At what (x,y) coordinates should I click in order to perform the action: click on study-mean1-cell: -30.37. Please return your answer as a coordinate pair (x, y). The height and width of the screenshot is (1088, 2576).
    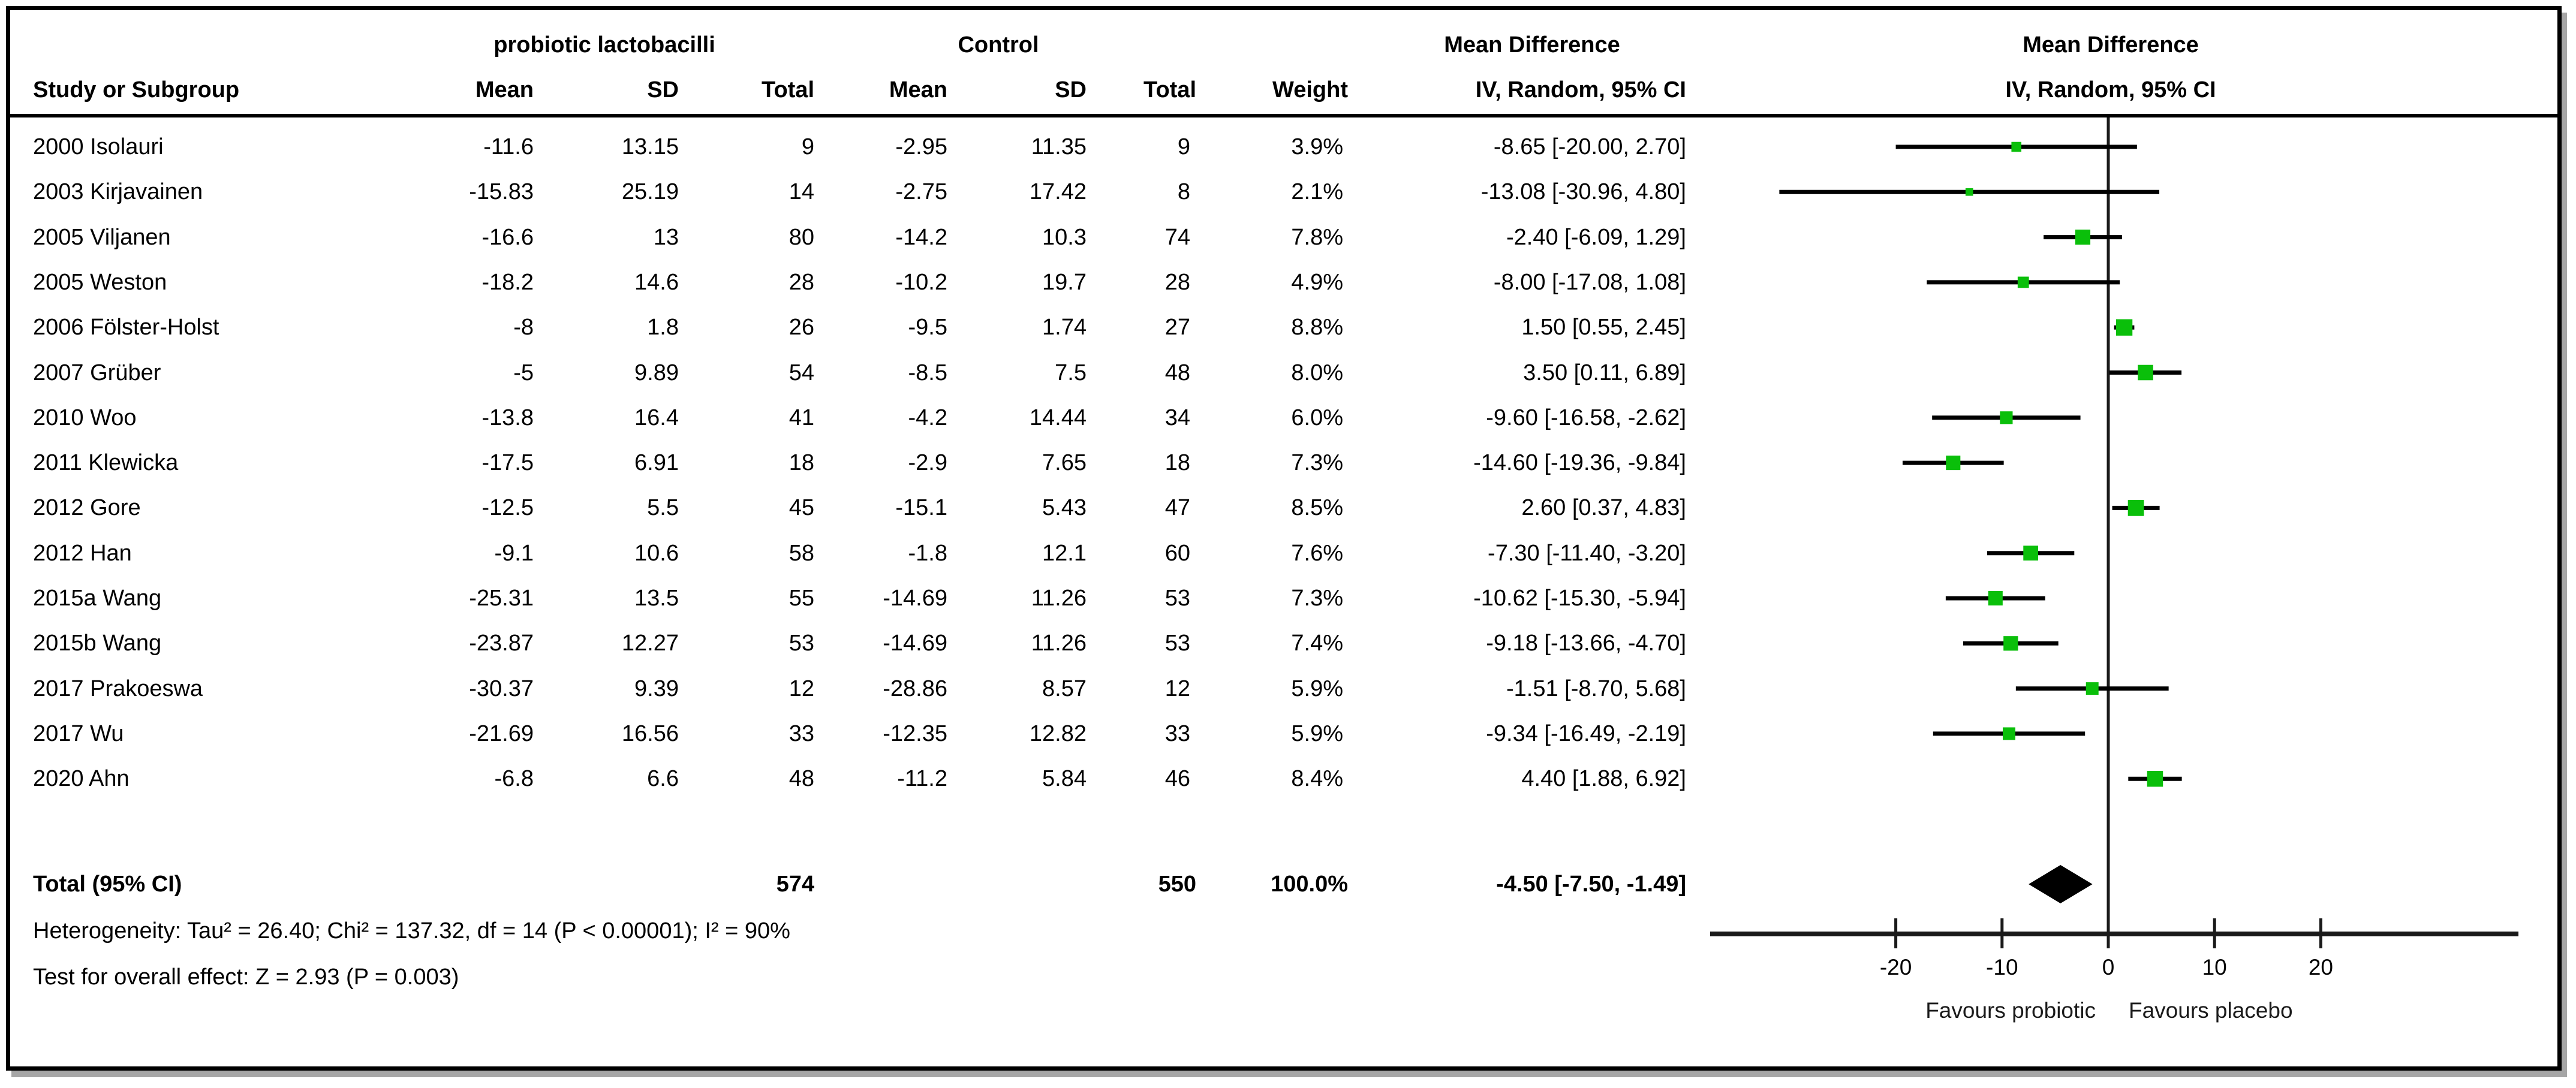
    Looking at the image, I should click on (502, 688).